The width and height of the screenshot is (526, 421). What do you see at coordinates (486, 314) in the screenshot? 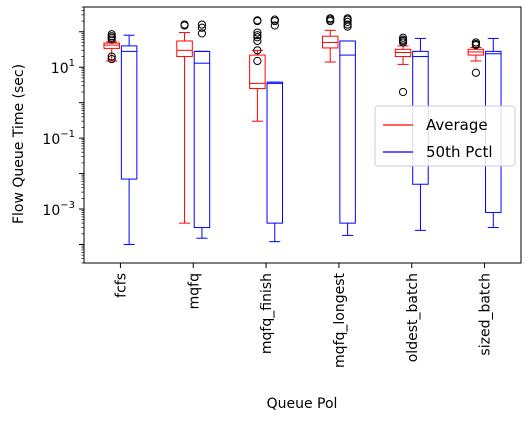
I see `x-tick-label: sized_batch` at bounding box center [486, 314].